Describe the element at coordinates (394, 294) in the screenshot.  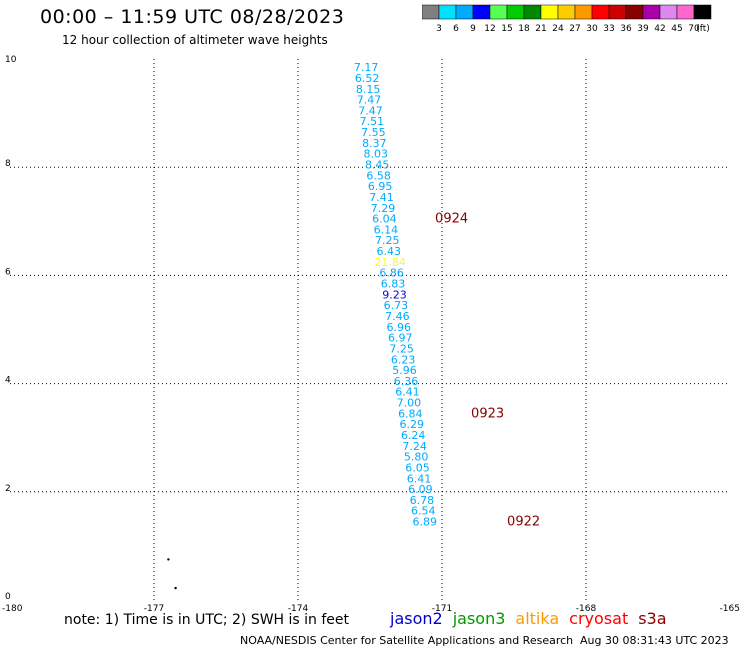
I see `wave-height-label: 9.23` at that location.